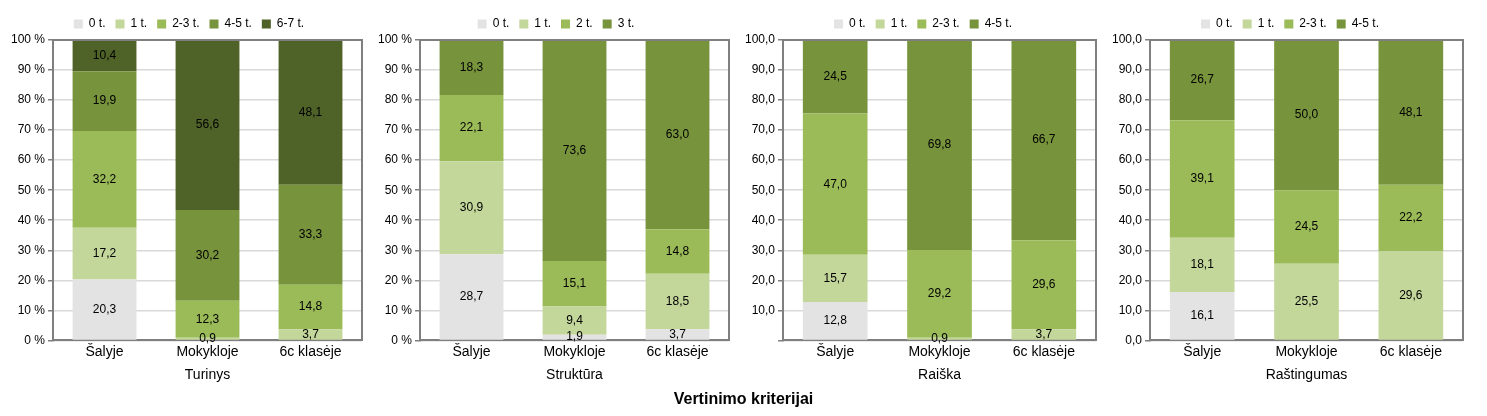 Image resolution: width=1487 pixels, height=416 pixels. Describe the element at coordinates (31, 69) in the screenshot. I see `y-tick-label: 90 %` at that location.